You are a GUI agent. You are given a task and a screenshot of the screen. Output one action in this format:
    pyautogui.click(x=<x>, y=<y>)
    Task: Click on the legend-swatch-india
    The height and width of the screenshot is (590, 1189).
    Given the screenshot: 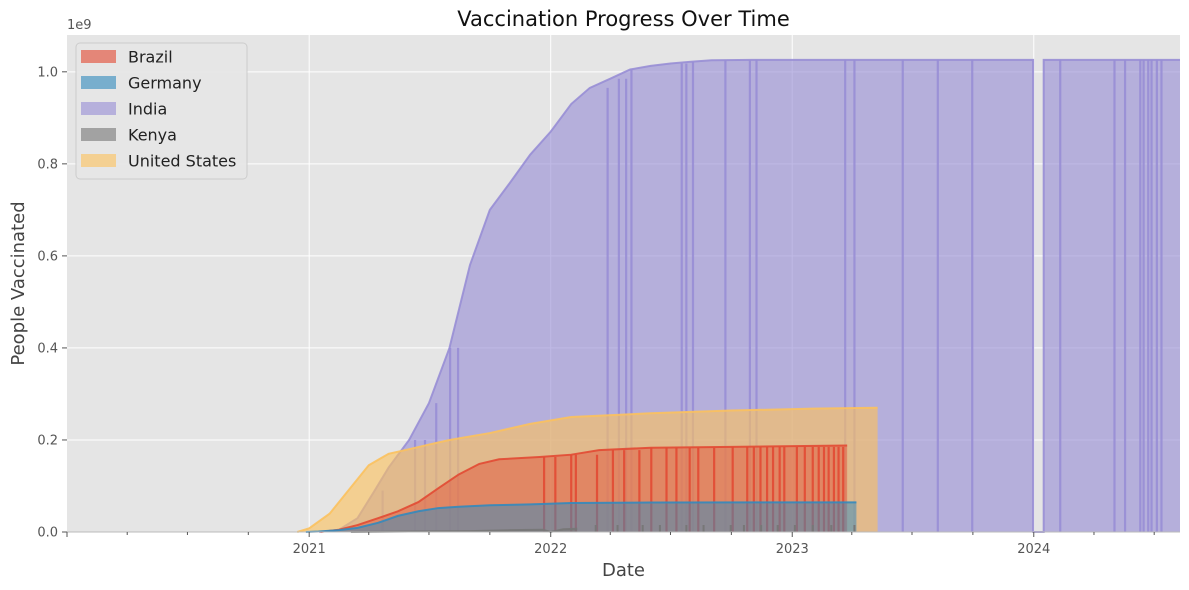 What is the action you would take?
    pyautogui.click(x=98, y=108)
    